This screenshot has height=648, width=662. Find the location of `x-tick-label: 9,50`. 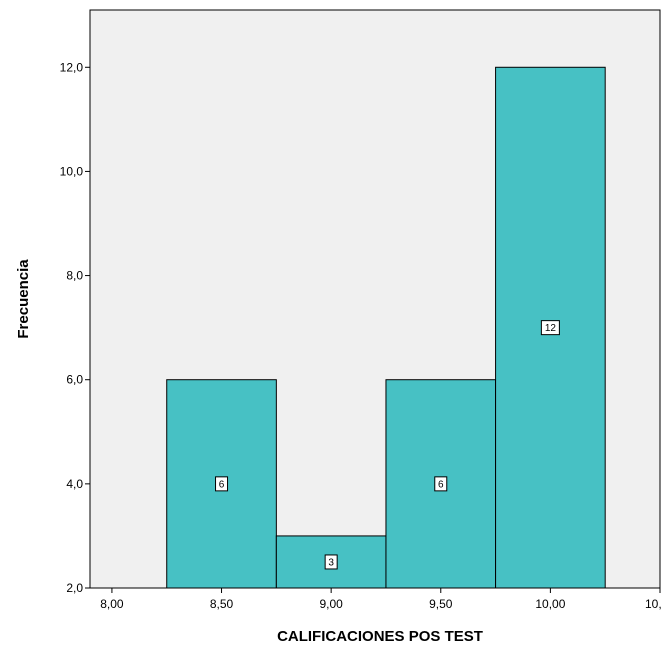

x-tick-label: 9,50 is located at coordinates (441, 604).